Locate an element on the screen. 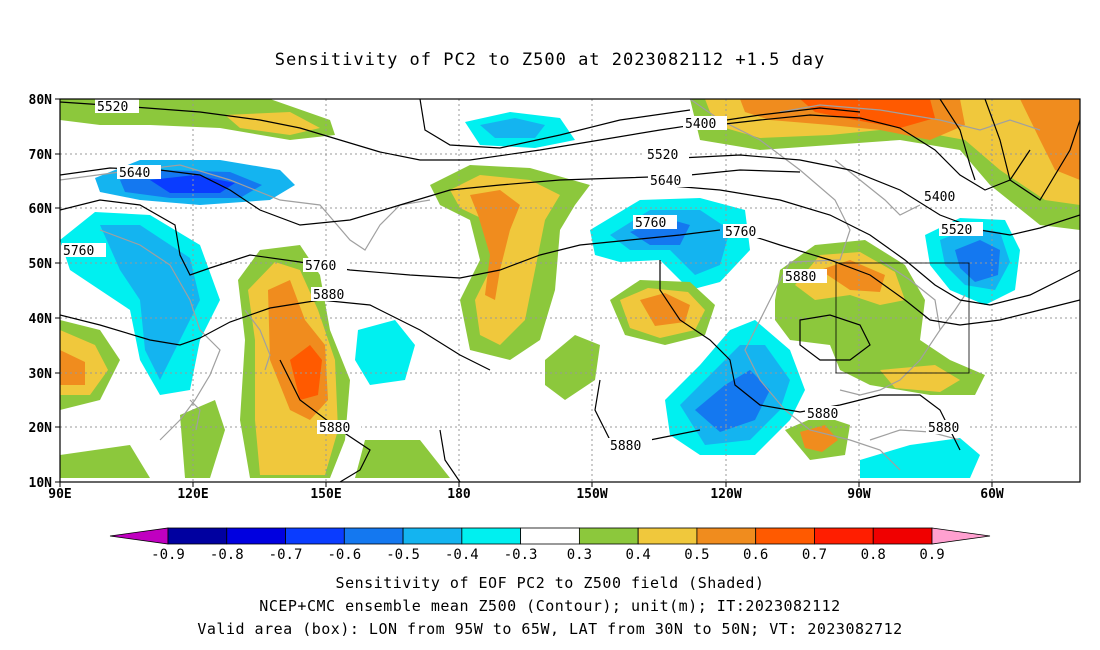 Image resolution: width=1100 pixels, height=650 pixels. colorbar-arrow-min is located at coordinates (139, 536).